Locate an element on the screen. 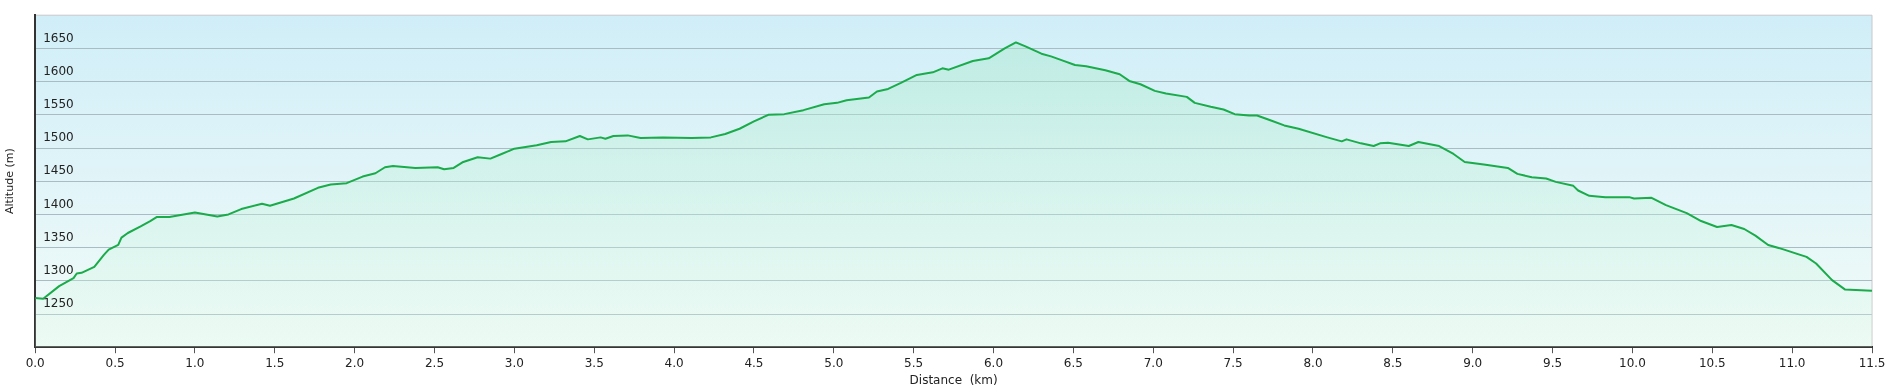 The width and height of the screenshot is (1890, 388). y-tick-label: 1650 is located at coordinates (58, 37).